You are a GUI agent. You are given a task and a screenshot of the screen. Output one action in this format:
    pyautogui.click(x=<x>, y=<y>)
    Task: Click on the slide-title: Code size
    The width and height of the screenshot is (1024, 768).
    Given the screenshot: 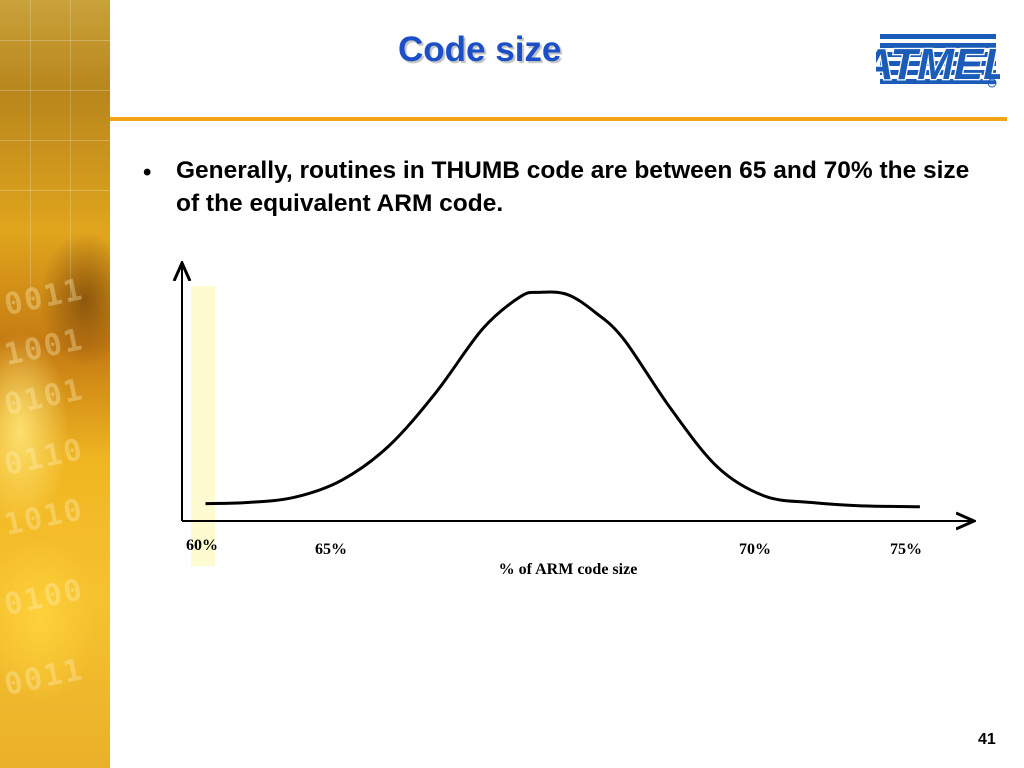 What is the action you would take?
    pyautogui.click(x=480, y=49)
    